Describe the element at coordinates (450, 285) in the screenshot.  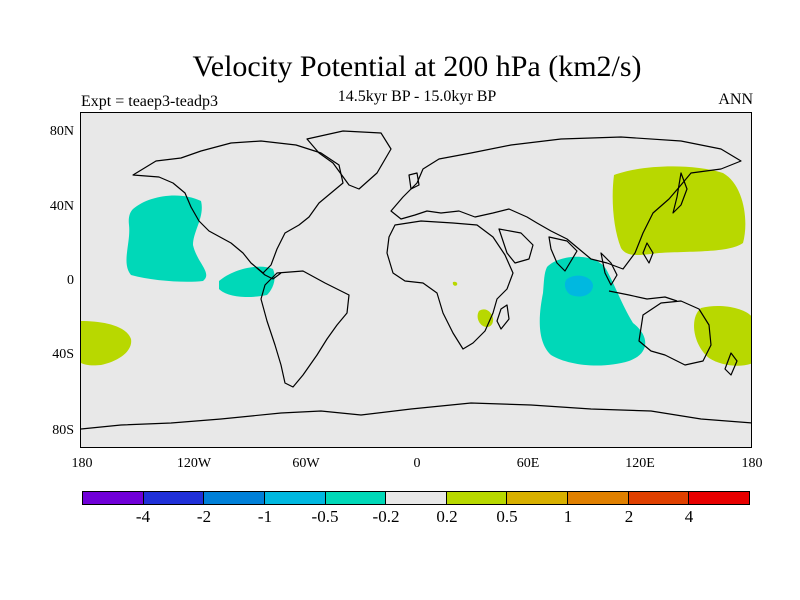
I see `coastline-africa` at that location.